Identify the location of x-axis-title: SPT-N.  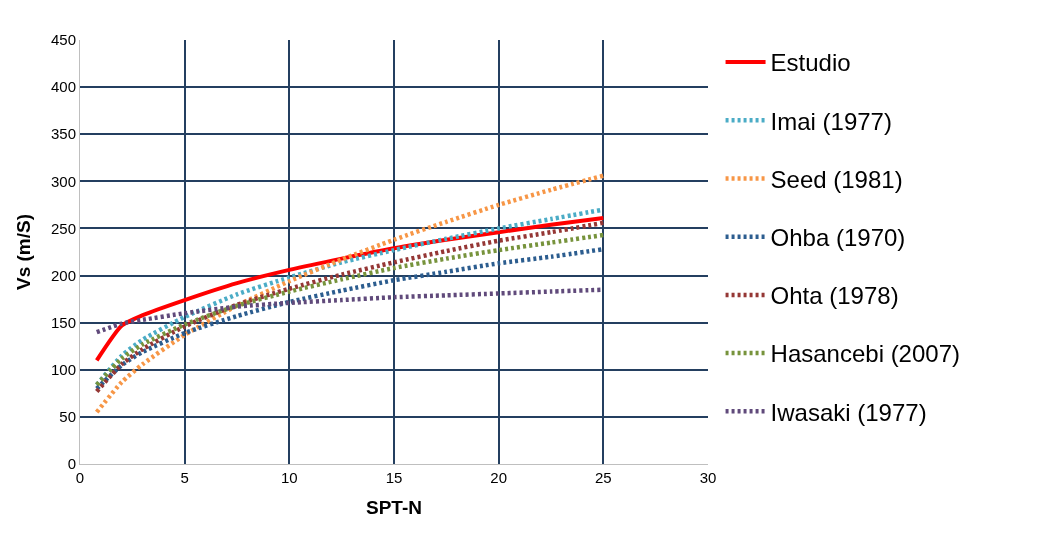
(394, 507).